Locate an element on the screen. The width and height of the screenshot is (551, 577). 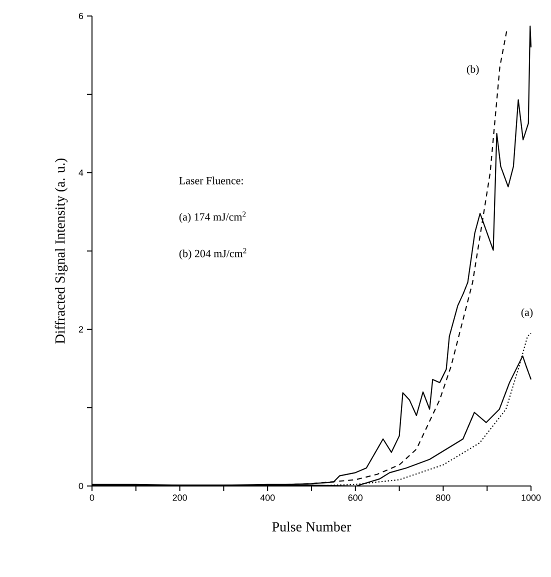
annotation: (b) 204 mJ/cm$^{2}$ is located at coordinates (212, 254).